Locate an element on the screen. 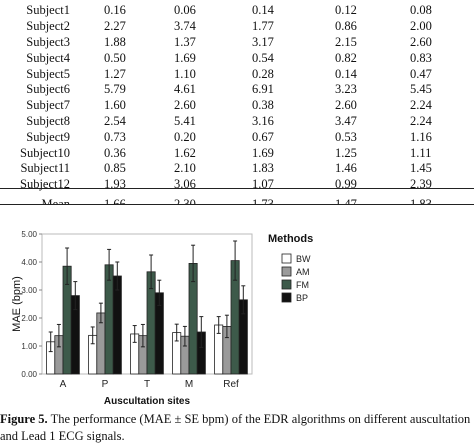  table-cell: 0.20 is located at coordinates (185, 136).